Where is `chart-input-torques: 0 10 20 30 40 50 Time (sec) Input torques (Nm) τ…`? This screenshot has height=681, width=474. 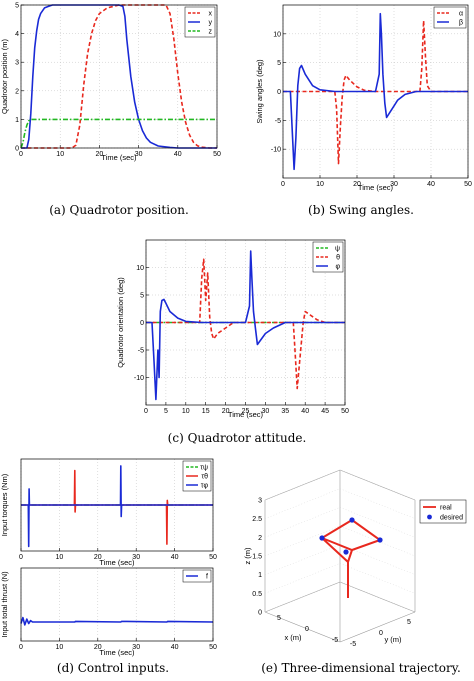 chart-input-torques: 0 10 20 30 40 50 Time (sec) Input torques (Nm) τ… is located at coordinates (108, 512).